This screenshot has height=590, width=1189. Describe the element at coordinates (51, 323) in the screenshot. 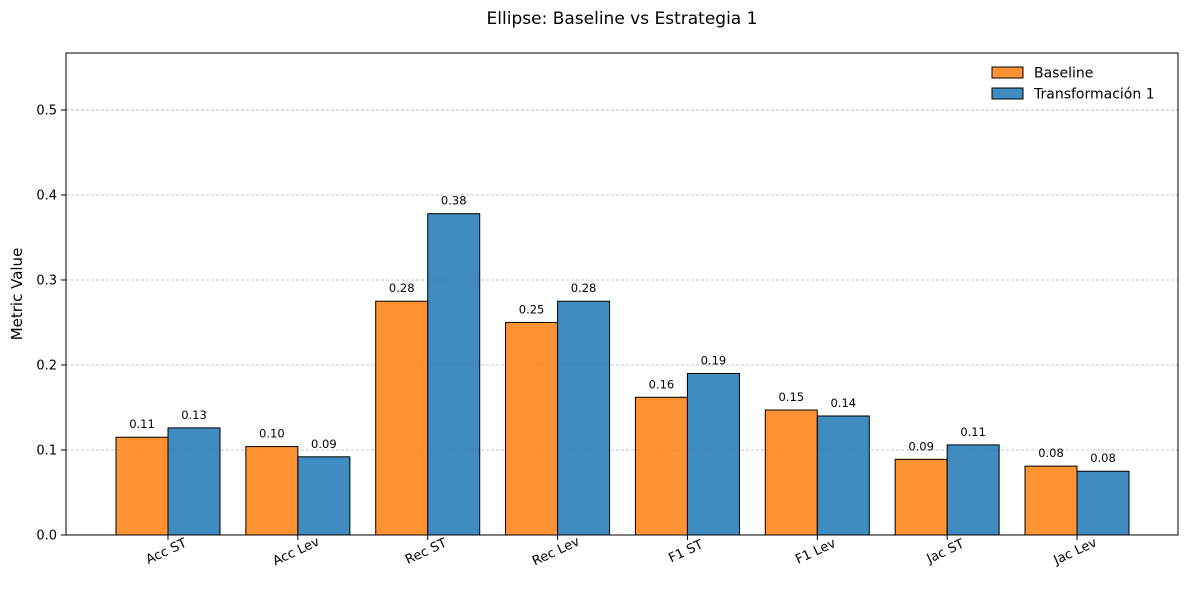

I see `y-axis: 0.0 0.1 0.2 0.3 0.4 0.5` at that location.